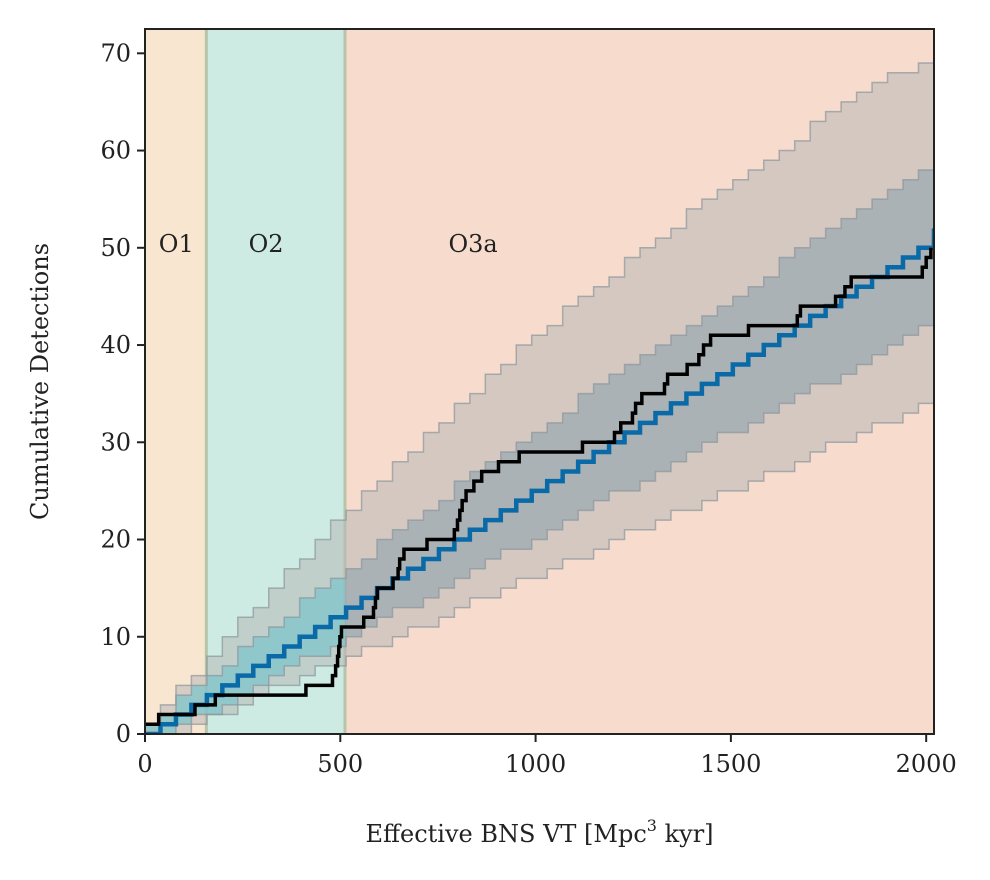 The width and height of the screenshot is (990, 880). Describe the element at coordinates (40, 381) in the screenshot. I see `y-axis-label: Cumulative Detections` at that location.